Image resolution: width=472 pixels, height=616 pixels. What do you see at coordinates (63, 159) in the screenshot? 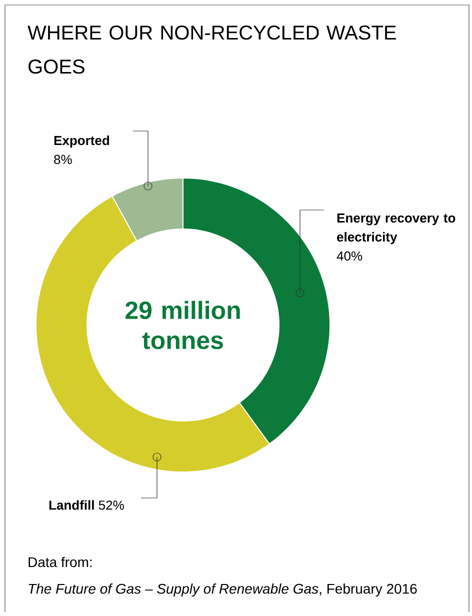
I see `data-label: 8%` at bounding box center [63, 159].